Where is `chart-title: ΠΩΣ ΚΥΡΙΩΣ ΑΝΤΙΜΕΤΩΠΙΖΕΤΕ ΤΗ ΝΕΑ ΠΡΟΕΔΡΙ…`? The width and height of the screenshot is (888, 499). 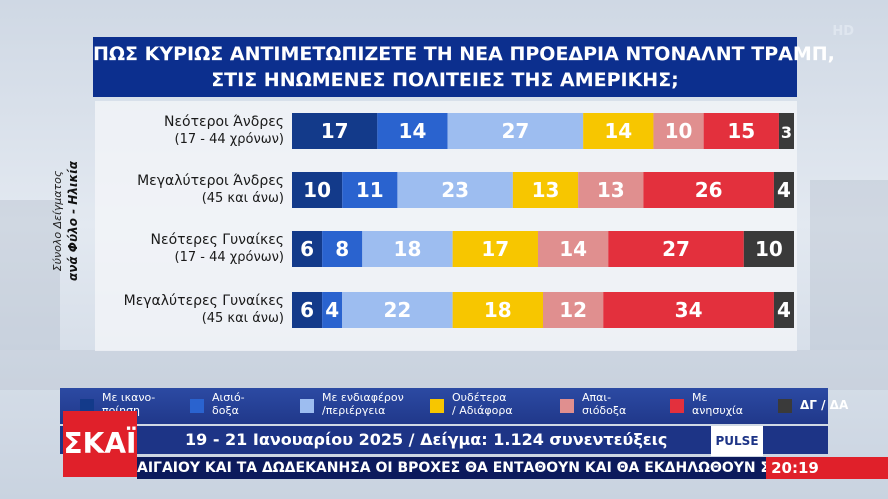
chart-title: ΠΩΣ ΚΥΡΙΩΣ ΑΝΤΙΜΕΤΩΠΙΖΕΤΕ ΤΗ ΝΕΑ ΠΡΟΕΔΡΙ… is located at coordinates (464, 67).